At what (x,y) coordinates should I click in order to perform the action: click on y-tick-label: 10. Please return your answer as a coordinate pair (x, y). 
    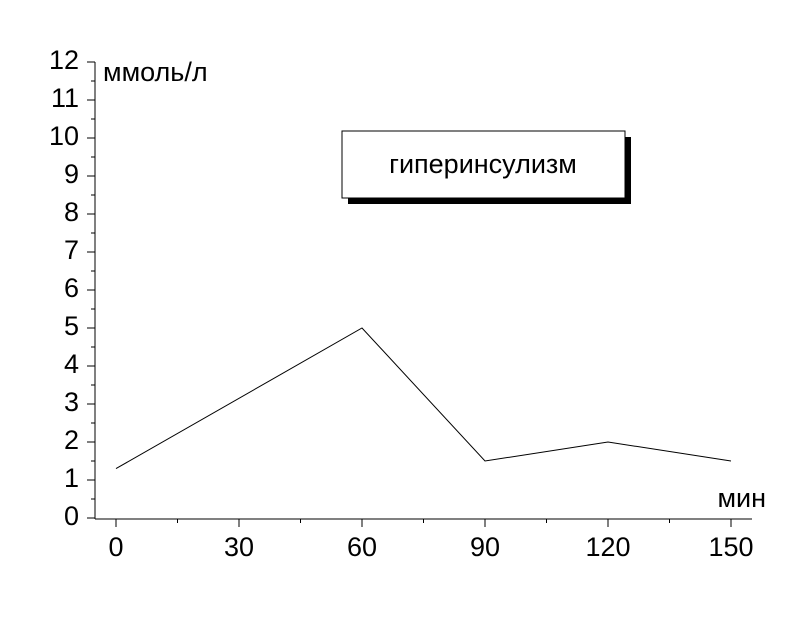
    Looking at the image, I should click on (64, 136).